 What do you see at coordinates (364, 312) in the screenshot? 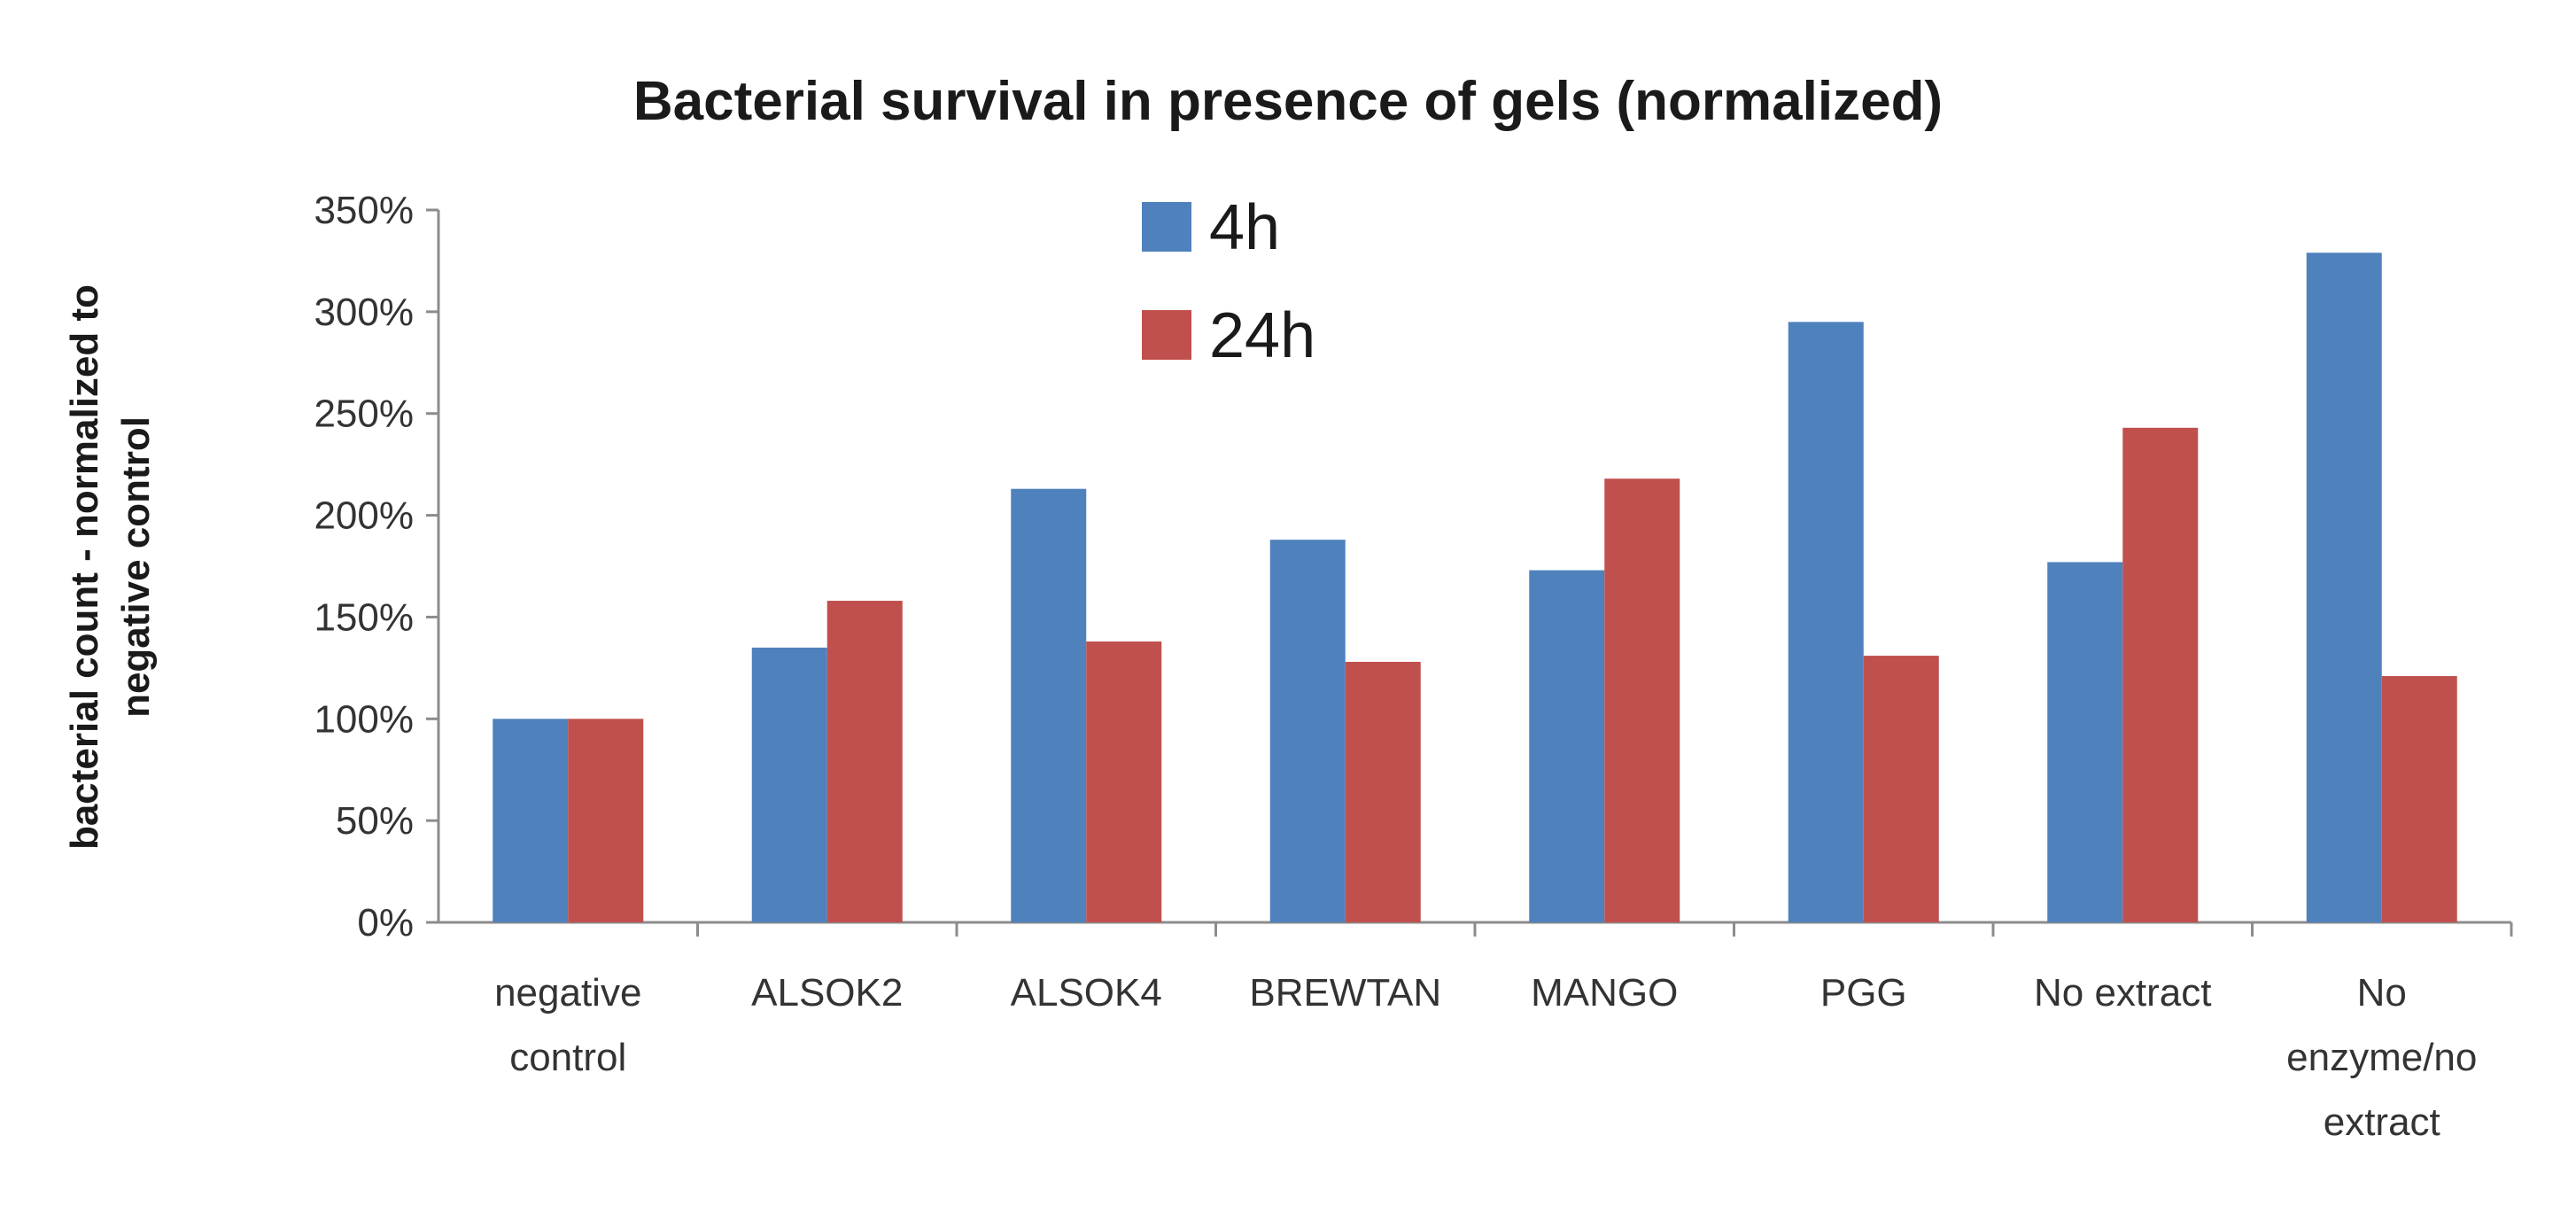
I see `y-tick-label: 300%` at bounding box center [364, 312].